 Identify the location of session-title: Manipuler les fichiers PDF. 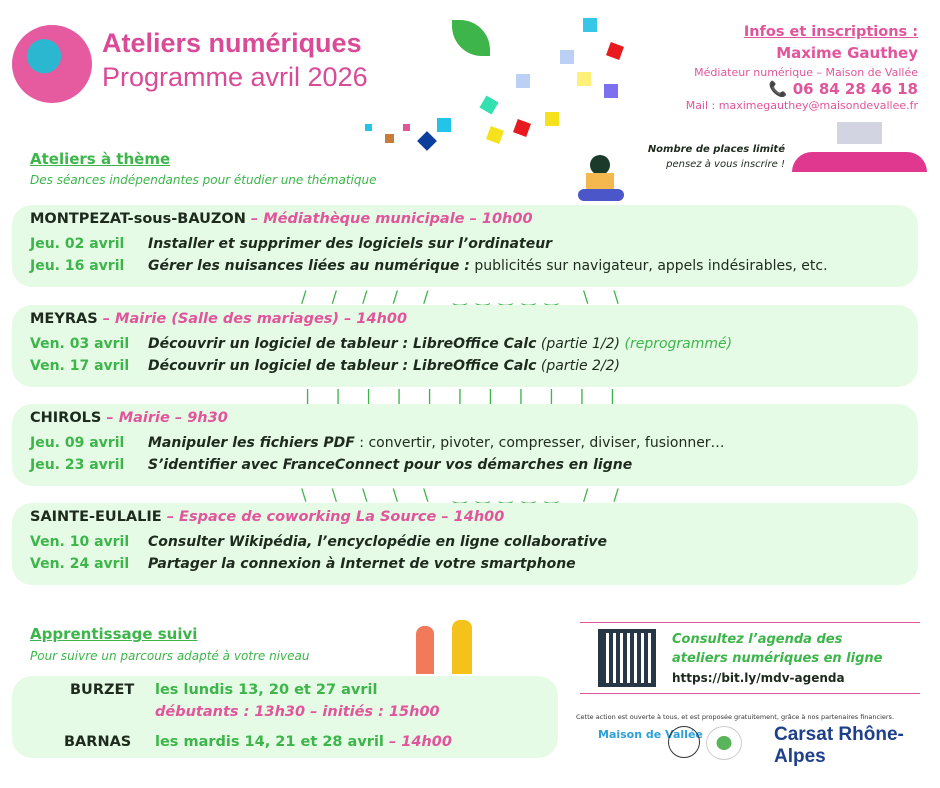
(251, 443).